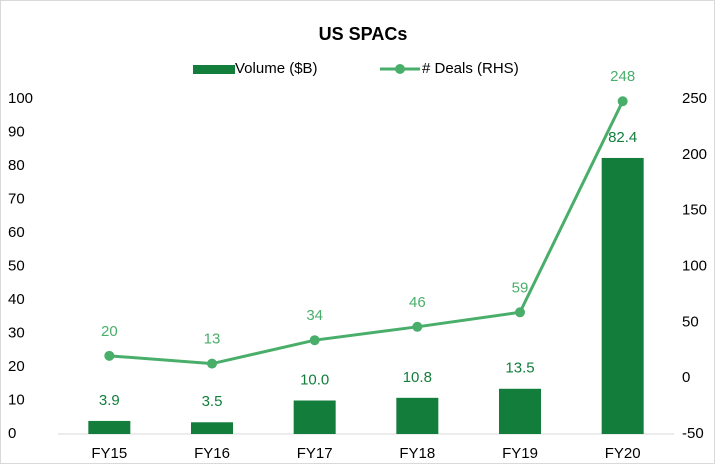 This screenshot has height=464, width=715. I want to click on legend-label: Volume ($B), so click(276, 68).